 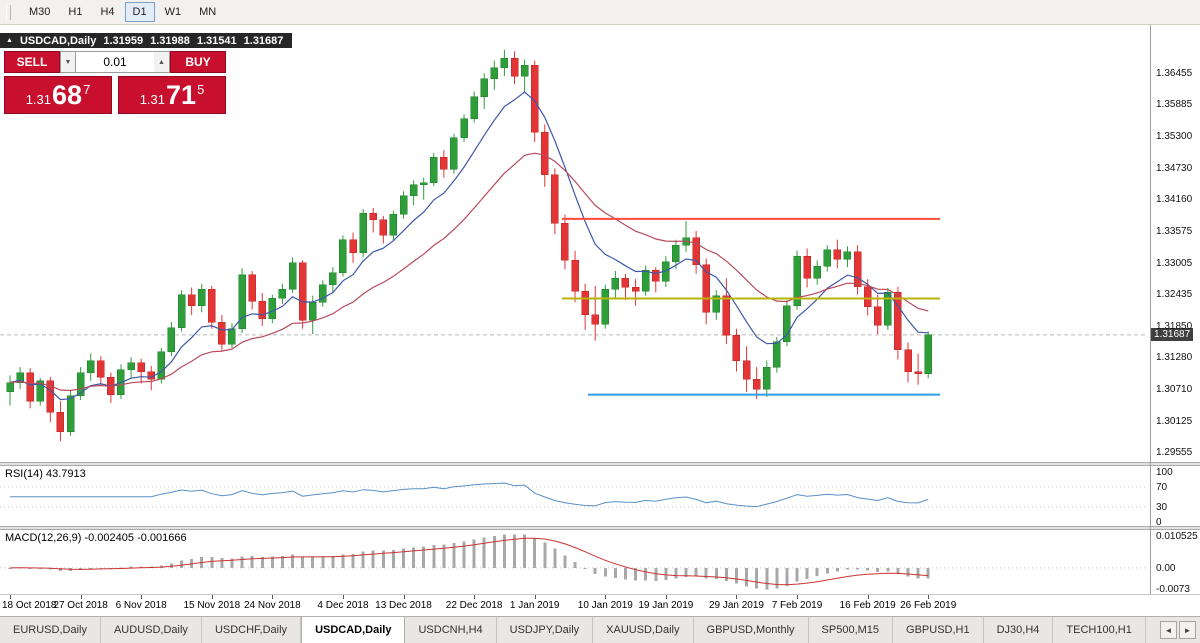 What do you see at coordinates (107, 12) in the screenshot?
I see `timeframe-button-h4: H4` at bounding box center [107, 12].